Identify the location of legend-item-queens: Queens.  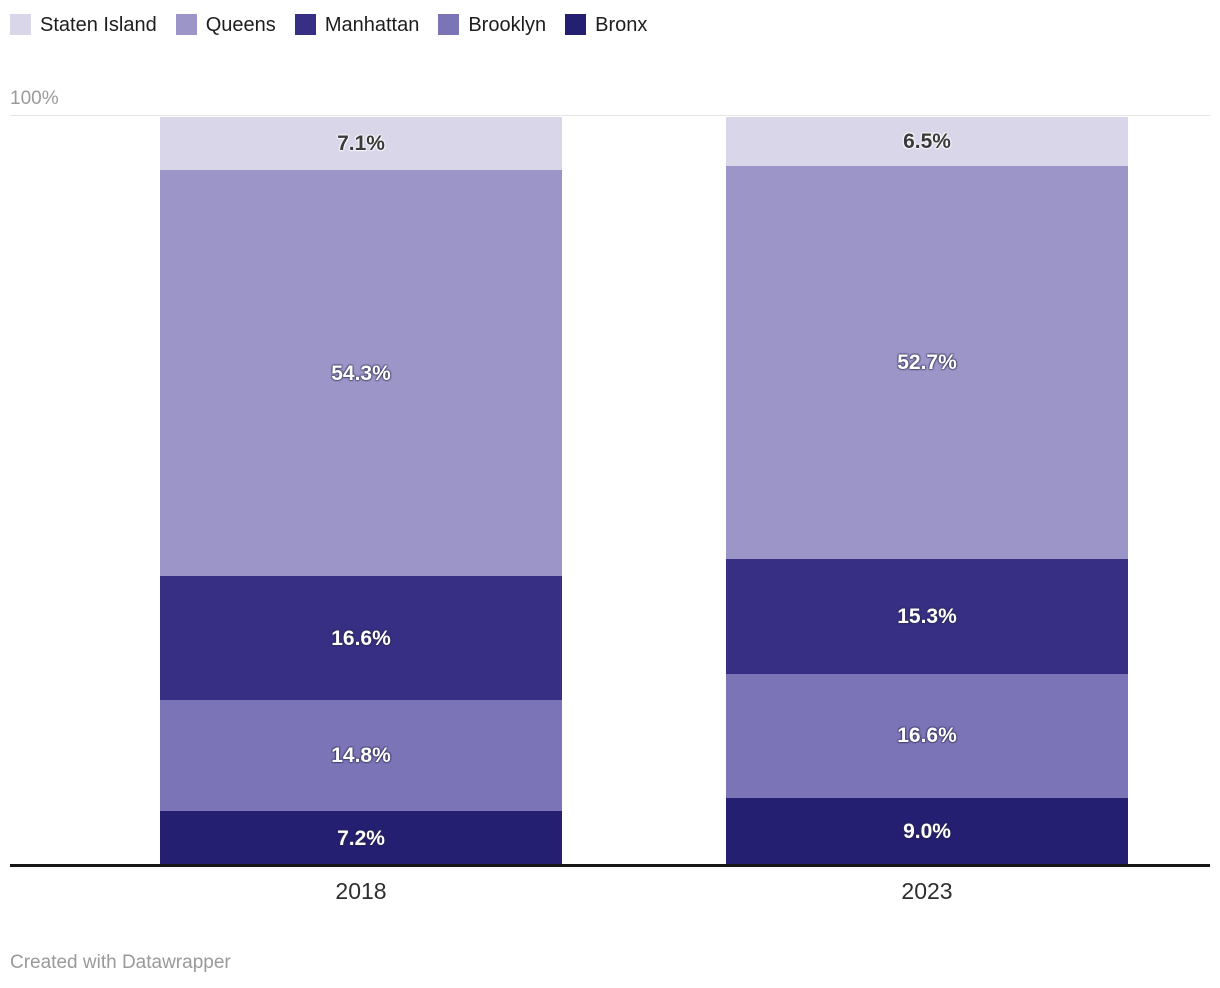
(225, 24).